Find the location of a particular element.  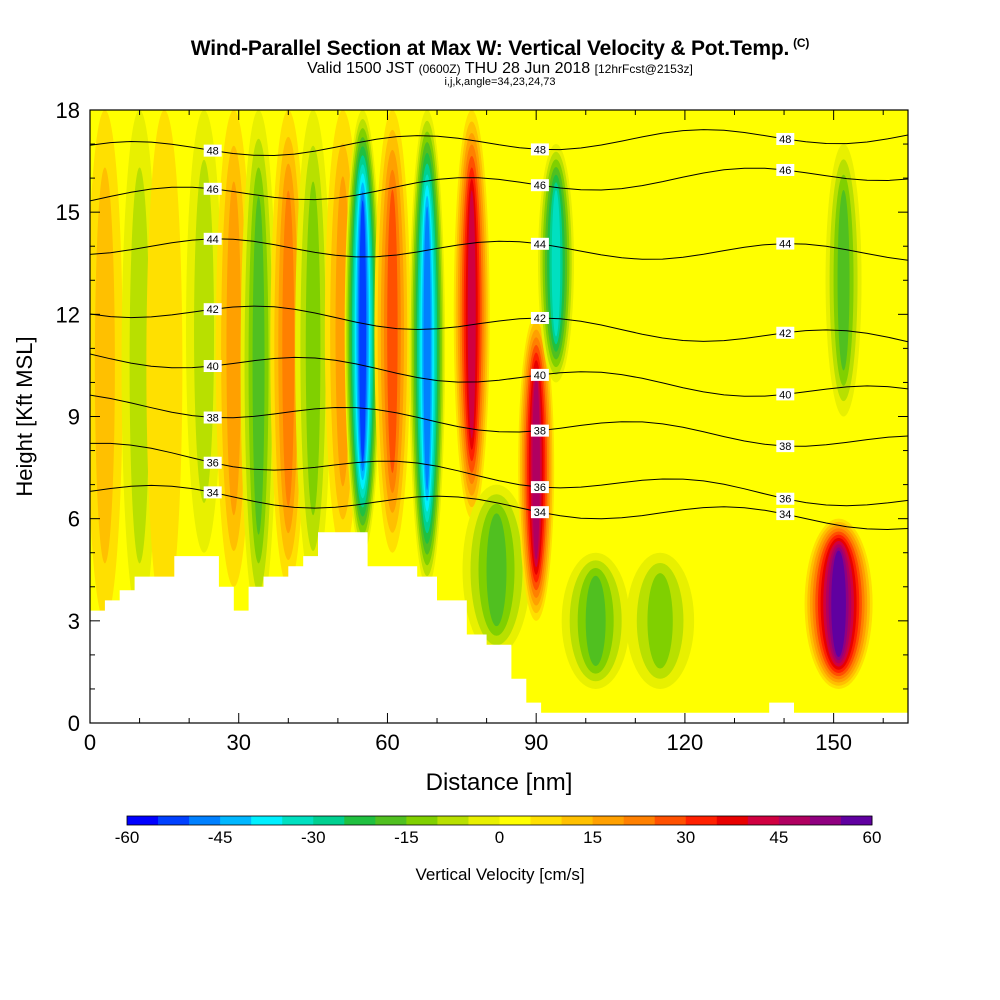

y-tick-label-18: 18 is located at coordinates (68, 110).